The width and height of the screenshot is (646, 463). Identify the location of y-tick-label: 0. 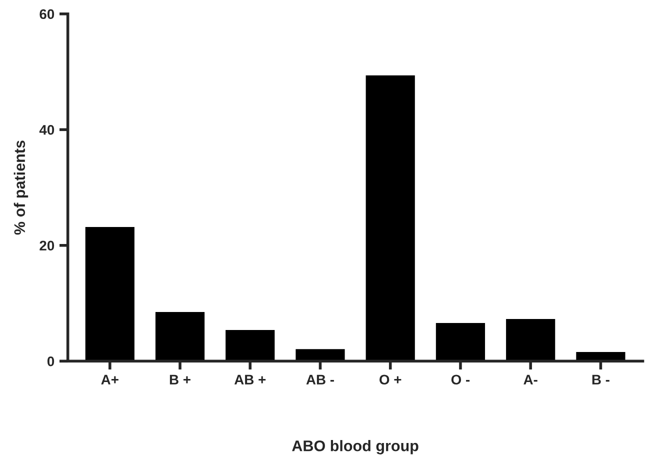
(50, 361).